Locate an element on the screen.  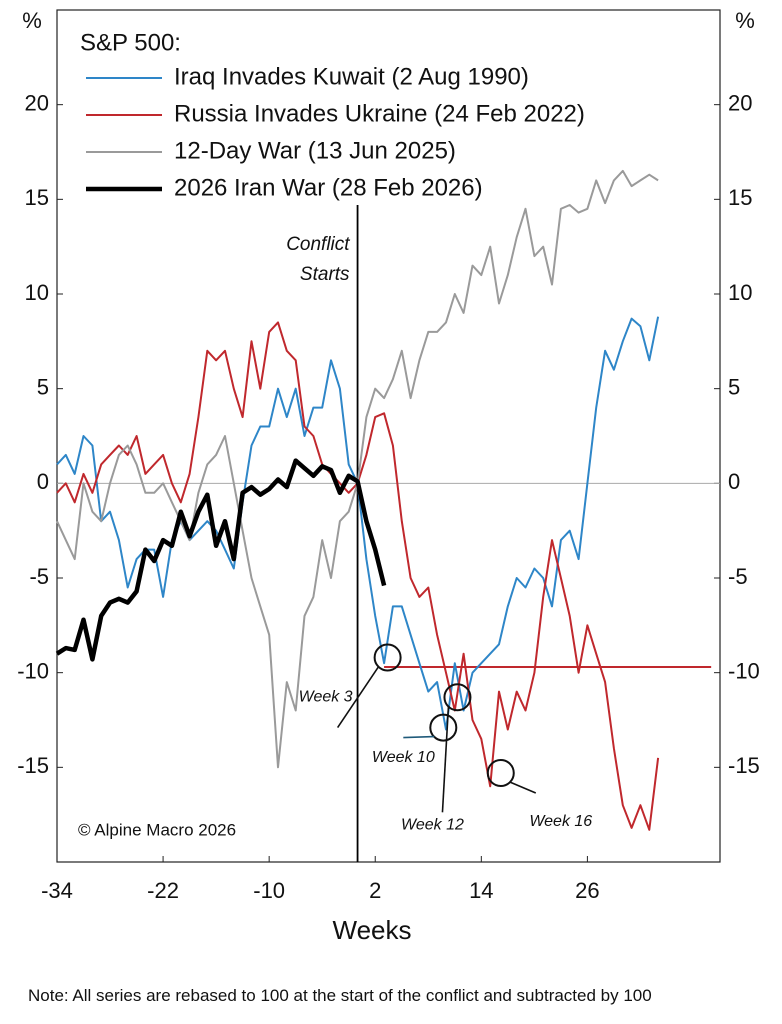
x-tick-label: -34 is located at coordinates (57, 890).